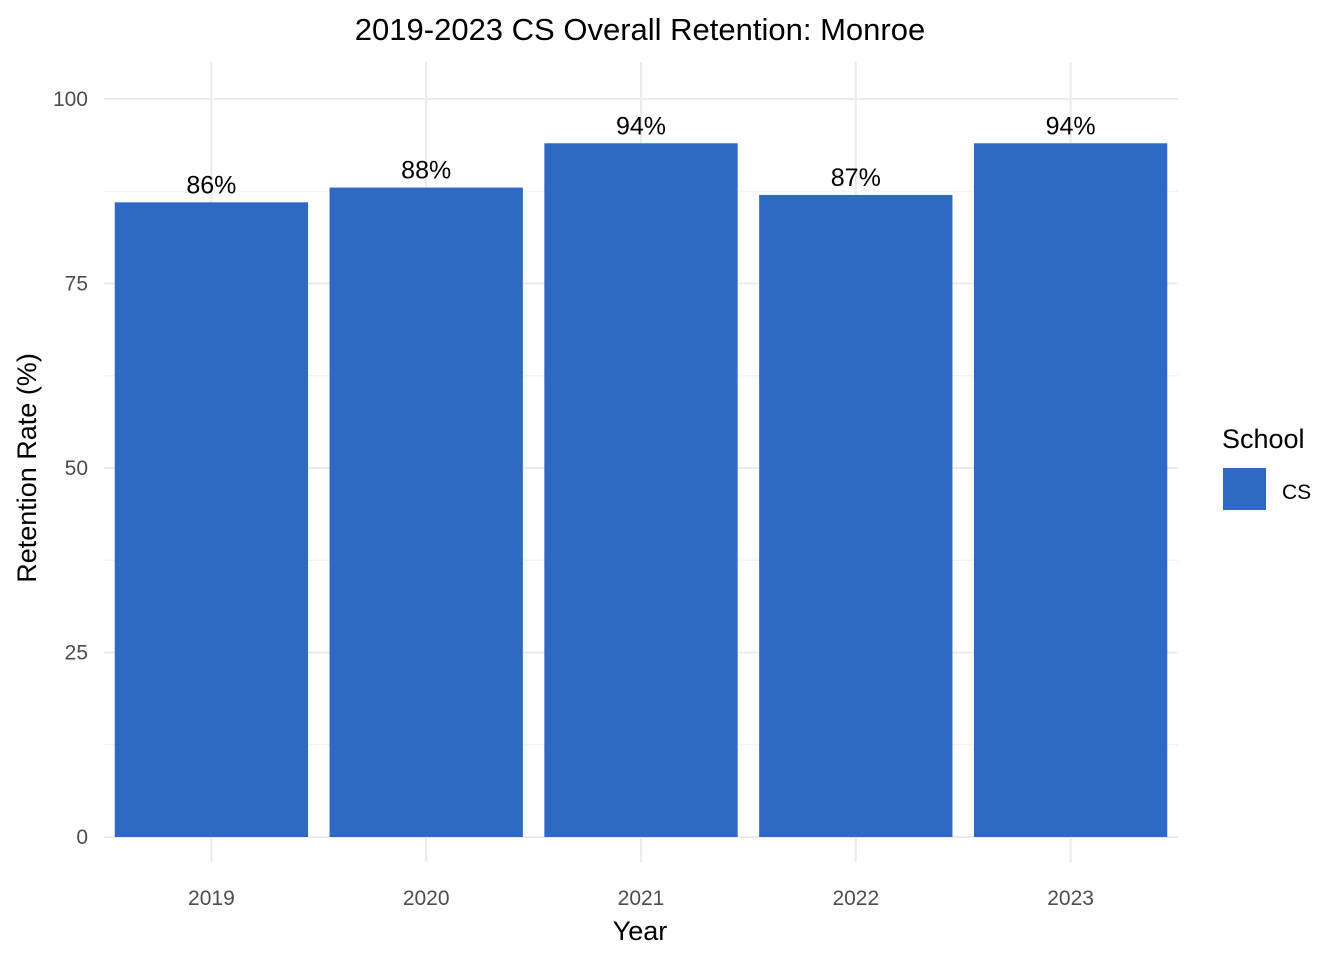  I want to click on bar-2021, so click(641, 490).